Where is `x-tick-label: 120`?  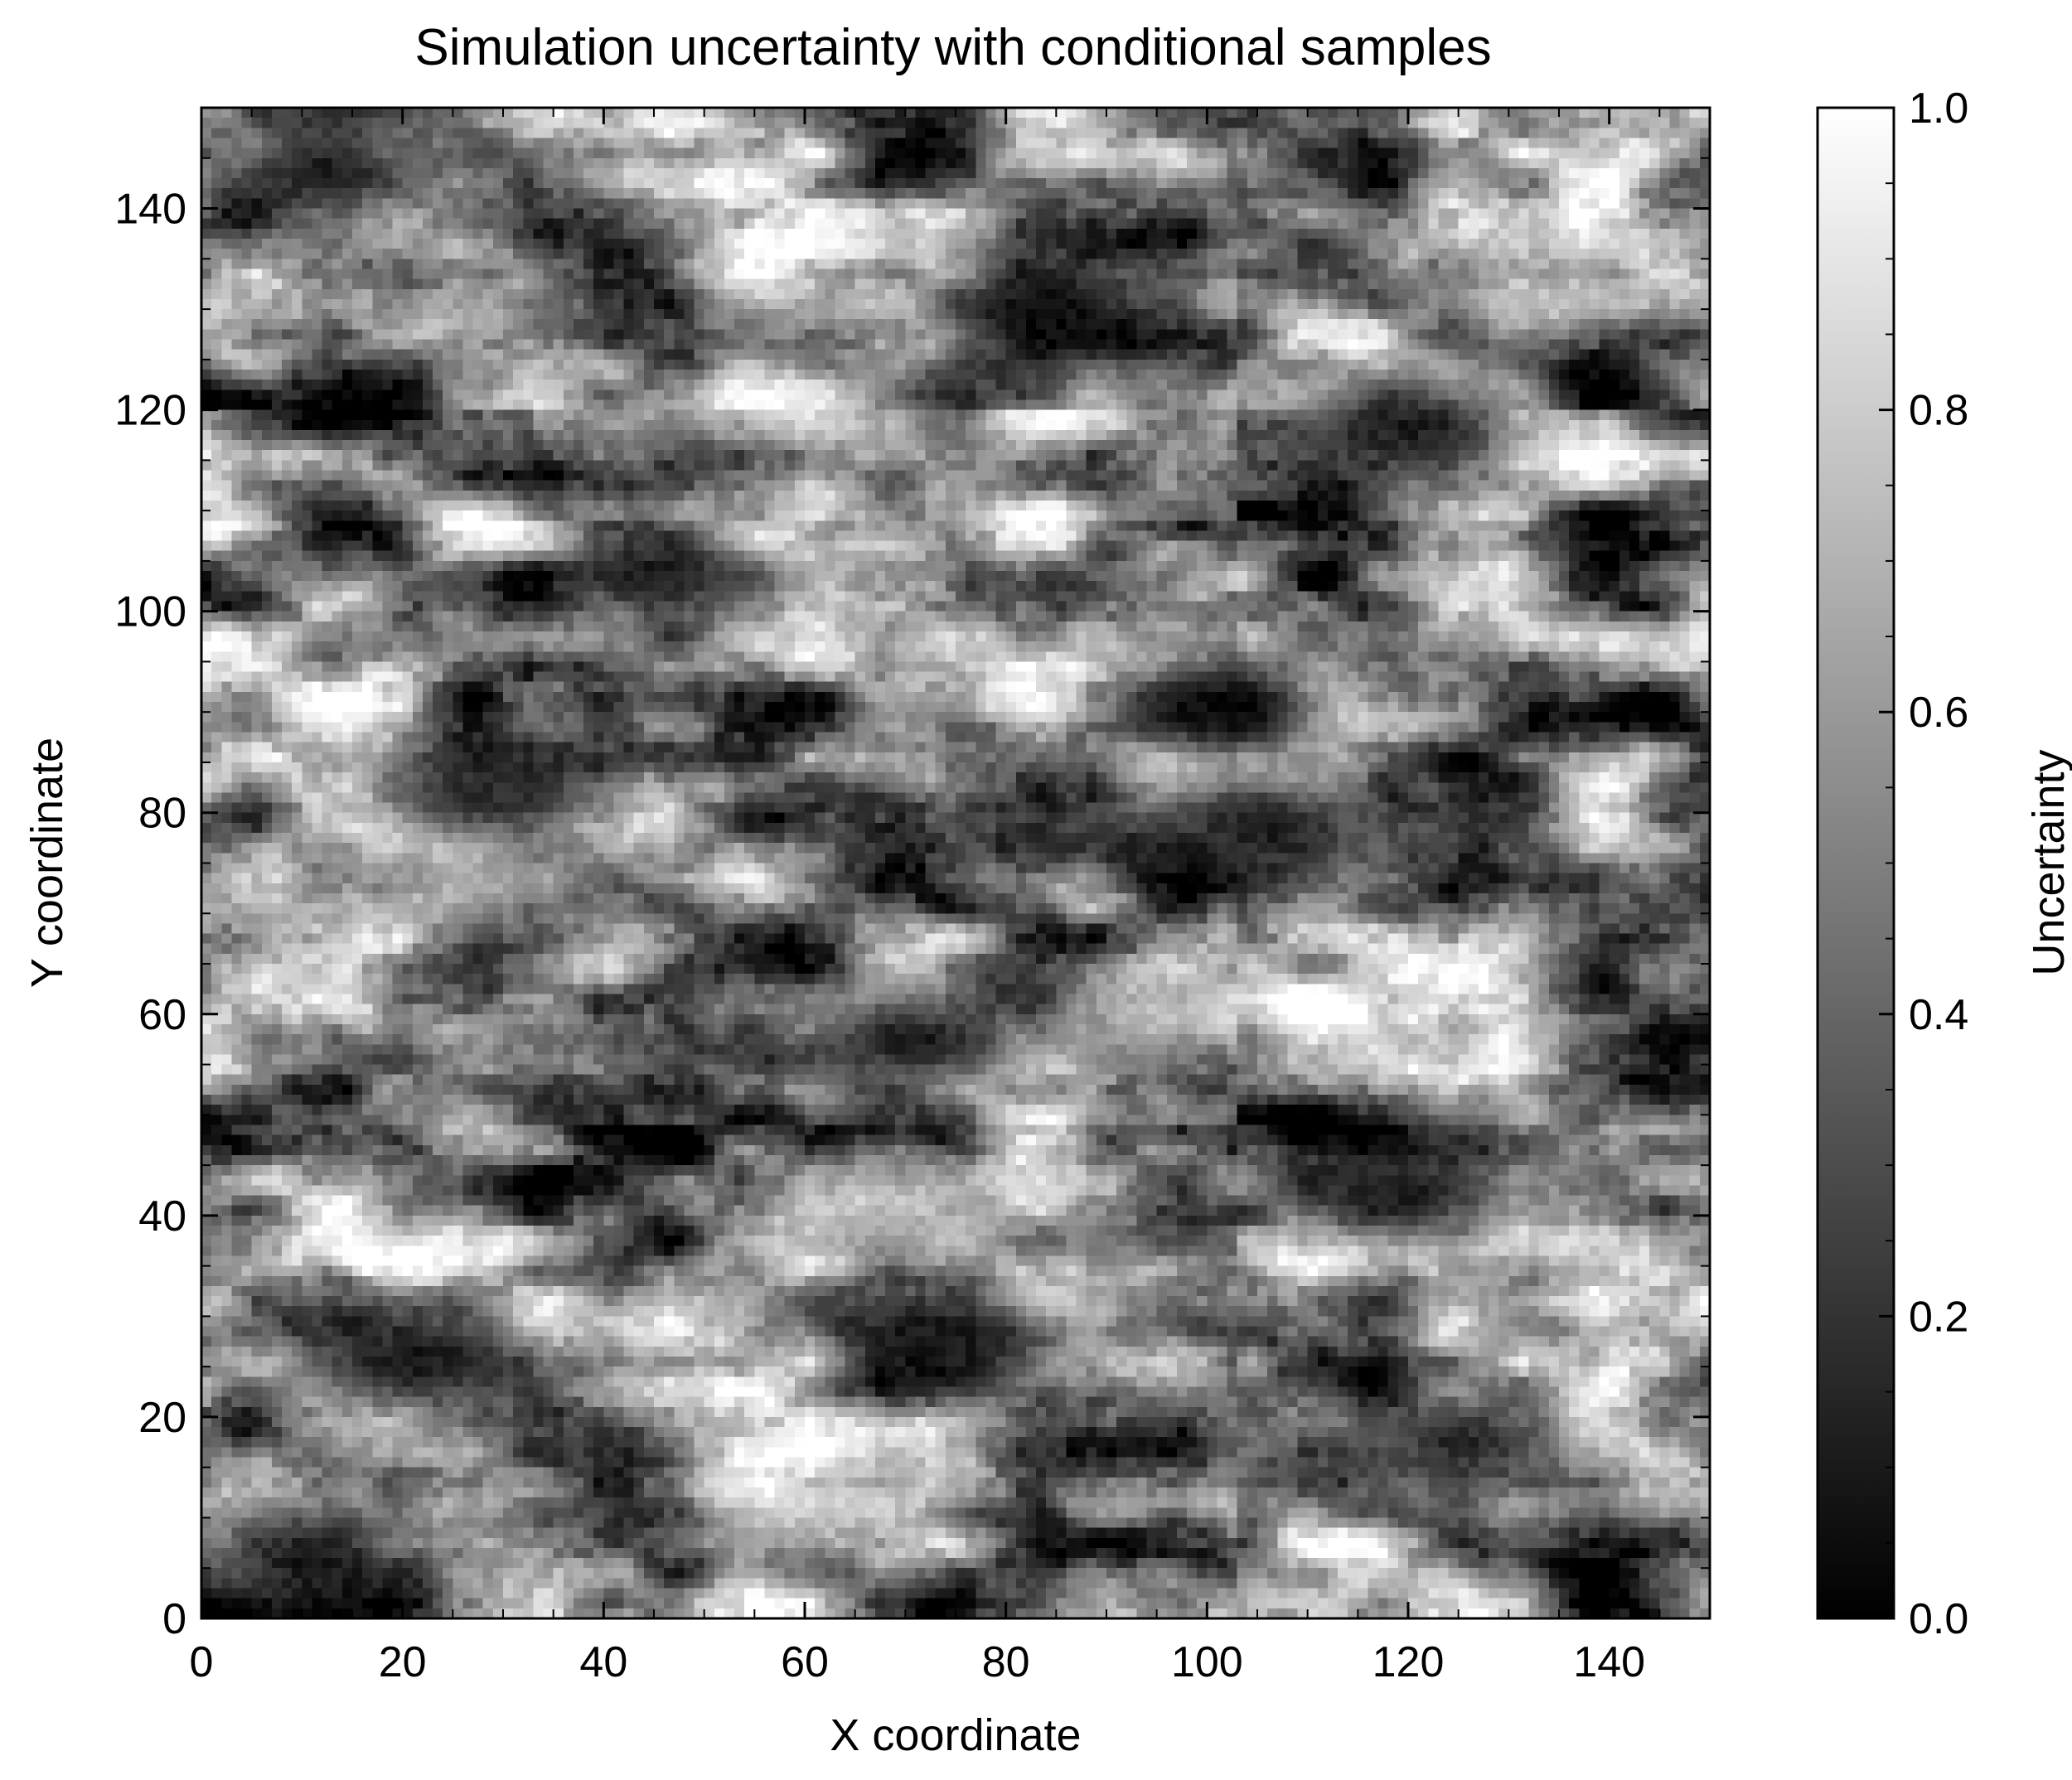 x-tick-label: 120 is located at coordinates (1408, 1662).